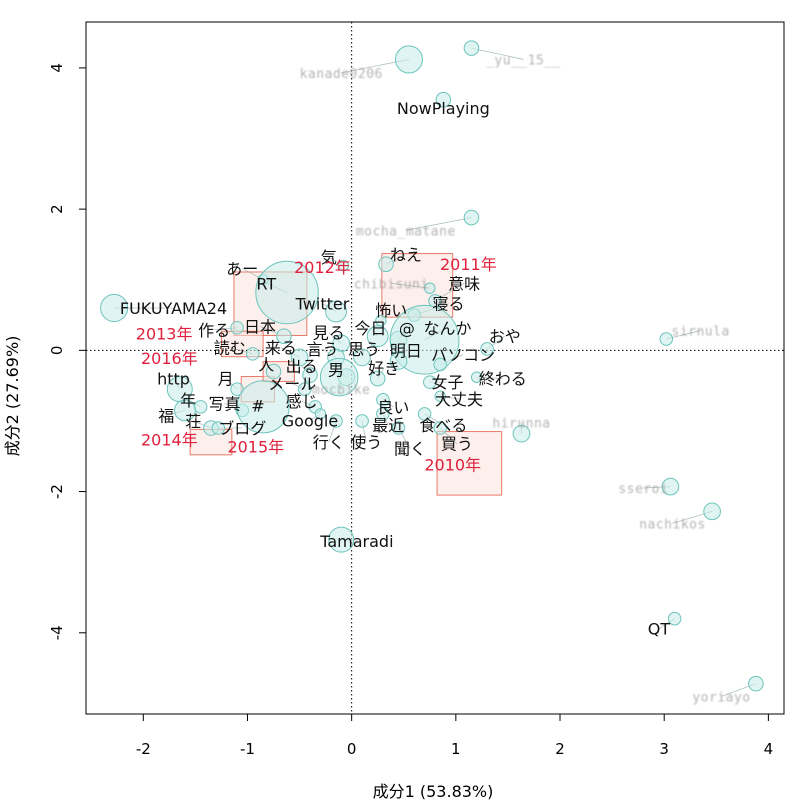  What do you see at coordinates (391, 284) in the screenshot?
I see `blurred-user-label: chibisuni` at bounding box center [391, 284].